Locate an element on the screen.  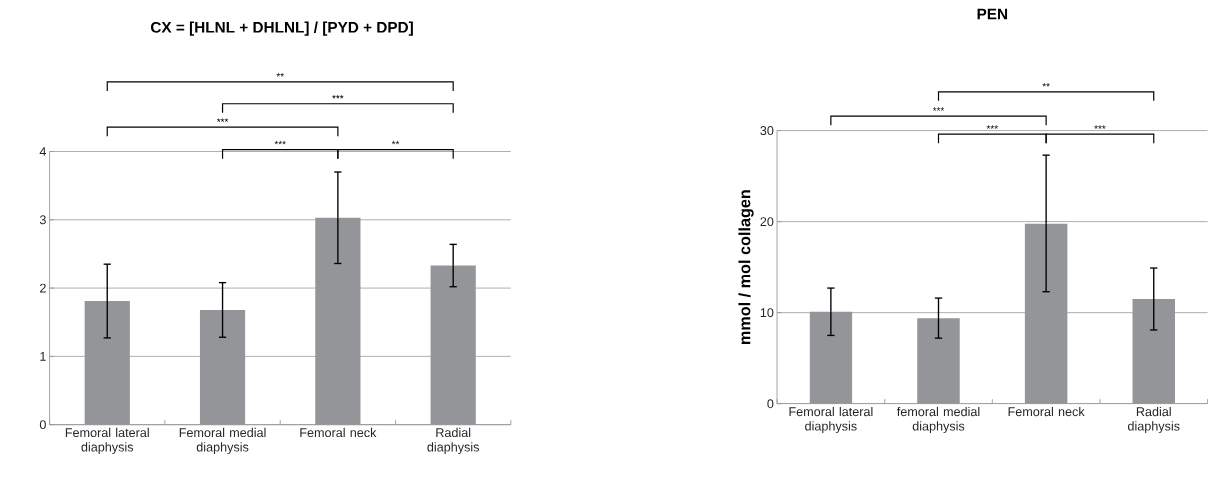
x-tick-label: Femoral medial diaphysis is located at coordinates (222, 440).